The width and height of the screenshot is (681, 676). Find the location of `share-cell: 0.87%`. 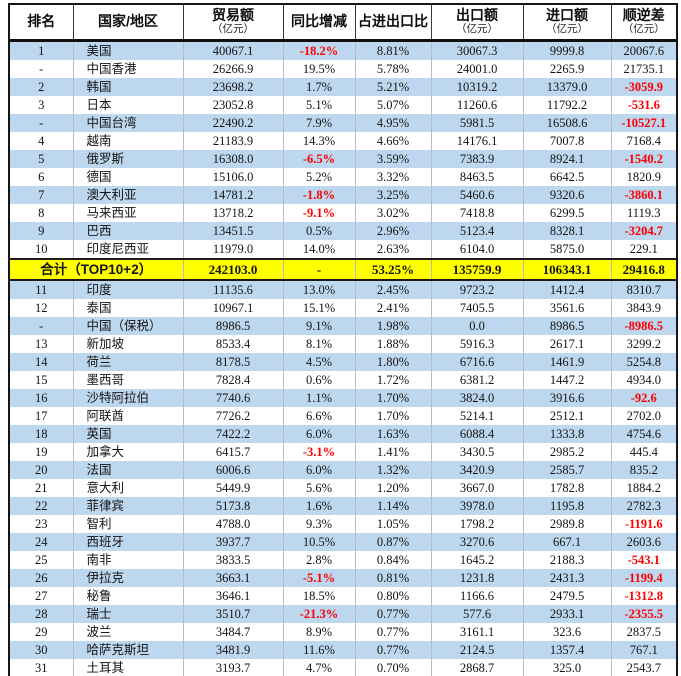

share-cell: 0.87% is located at coordinates (393, 541).